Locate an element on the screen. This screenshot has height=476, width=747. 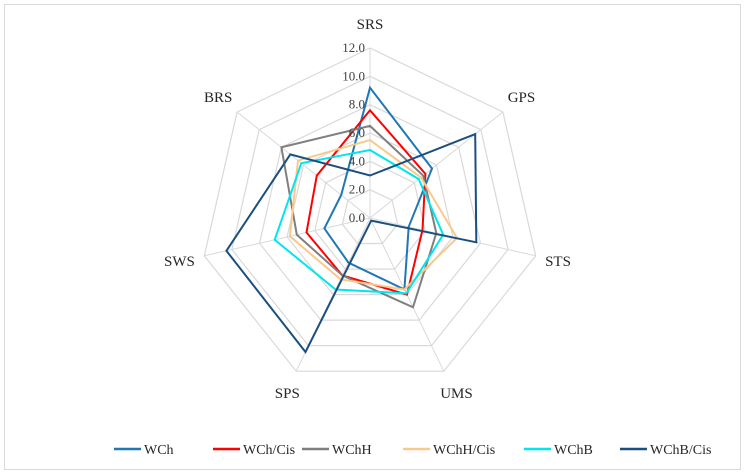
tick-label: 2.0 is located at coordinates (357, 189).